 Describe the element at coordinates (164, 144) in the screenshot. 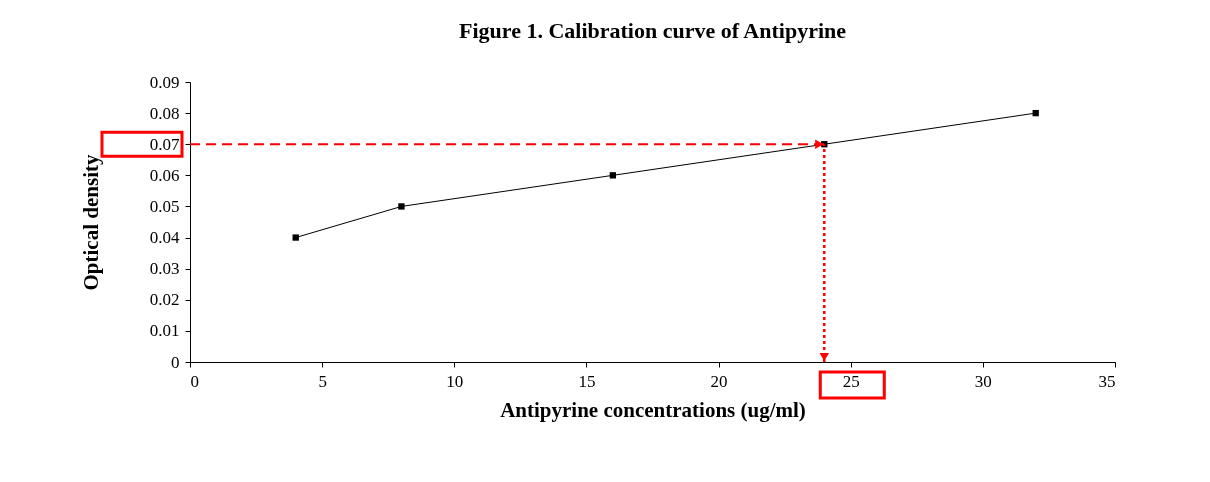

I see `y-tick-label: 0.07` at that location.